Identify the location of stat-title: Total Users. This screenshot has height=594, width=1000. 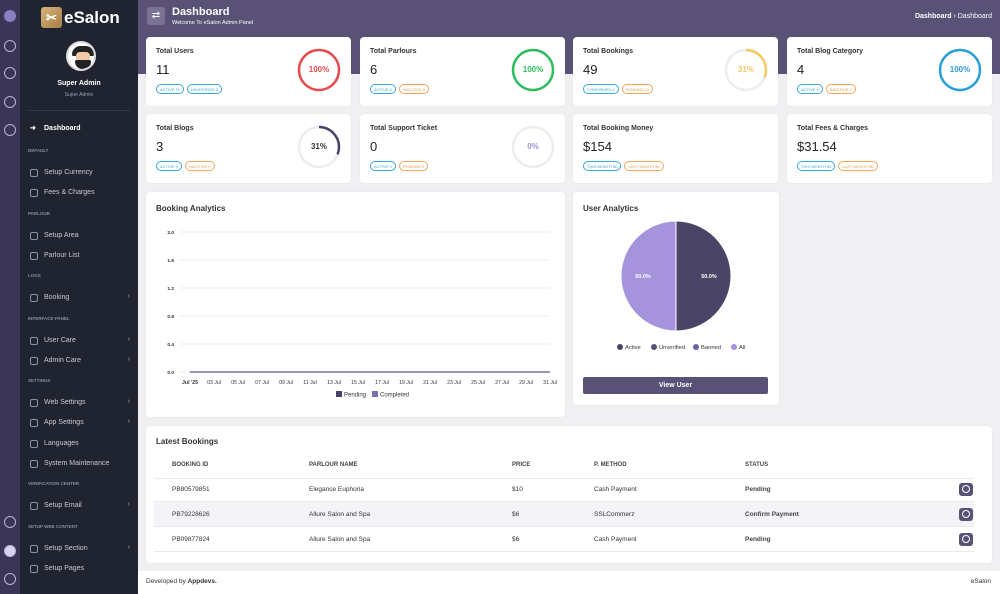
(175, 51).